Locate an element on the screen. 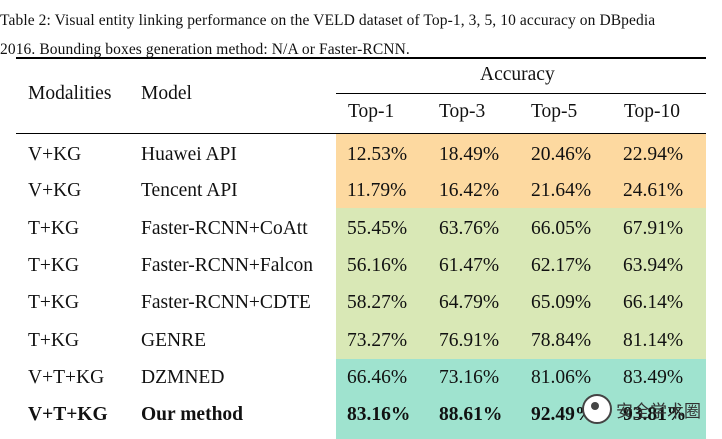 Image resolution: width=722 pixels, height=439 pixels. row-6-modality: T+KG is located at coordinates (54, 340).